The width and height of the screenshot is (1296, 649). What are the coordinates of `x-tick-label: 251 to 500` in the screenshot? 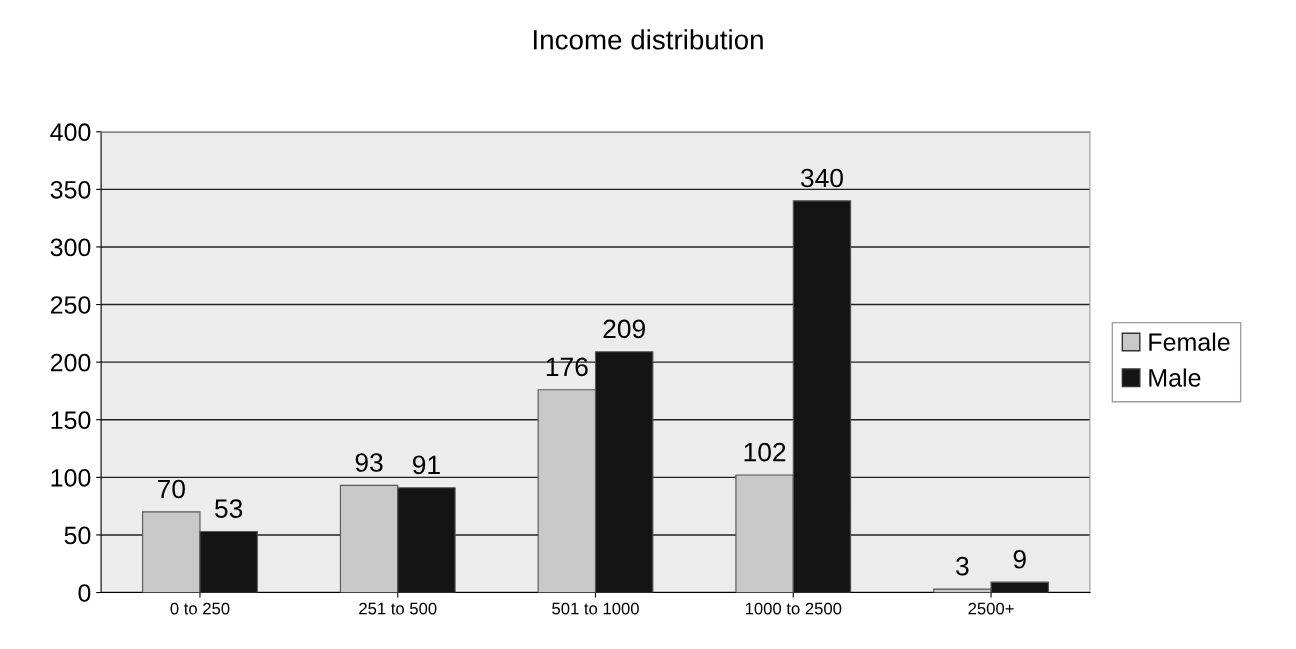 It's located at (398, 608).